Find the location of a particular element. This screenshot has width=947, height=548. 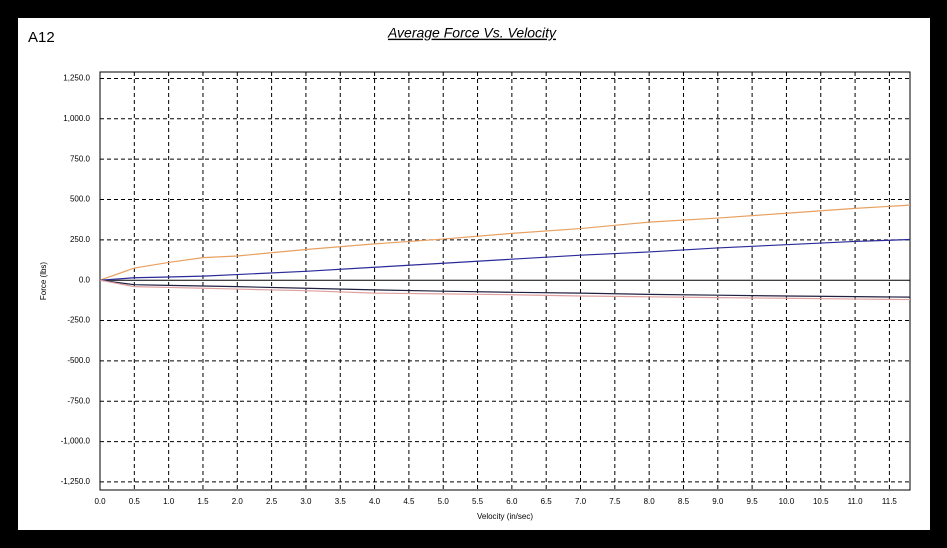

x-tick-label: 9.0 is located at coordinates (718, 501).